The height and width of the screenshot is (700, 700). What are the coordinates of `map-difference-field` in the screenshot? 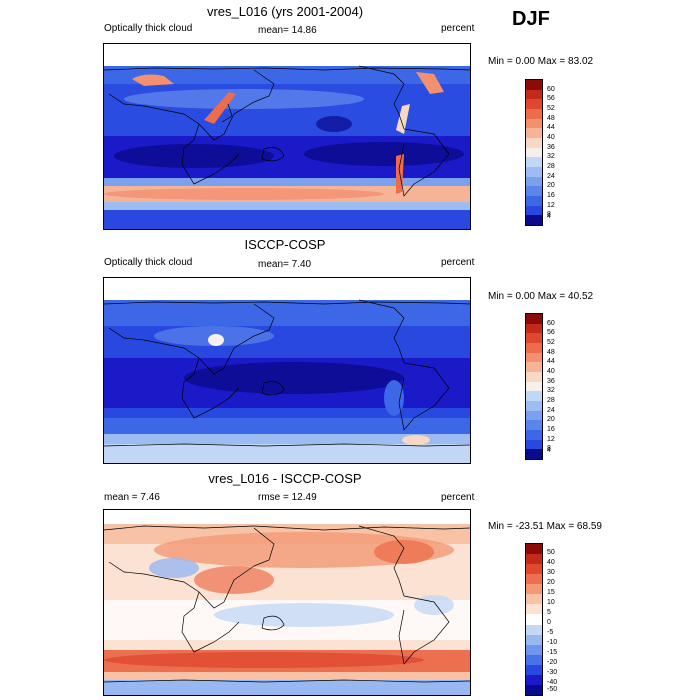 It's located at (287, 602).